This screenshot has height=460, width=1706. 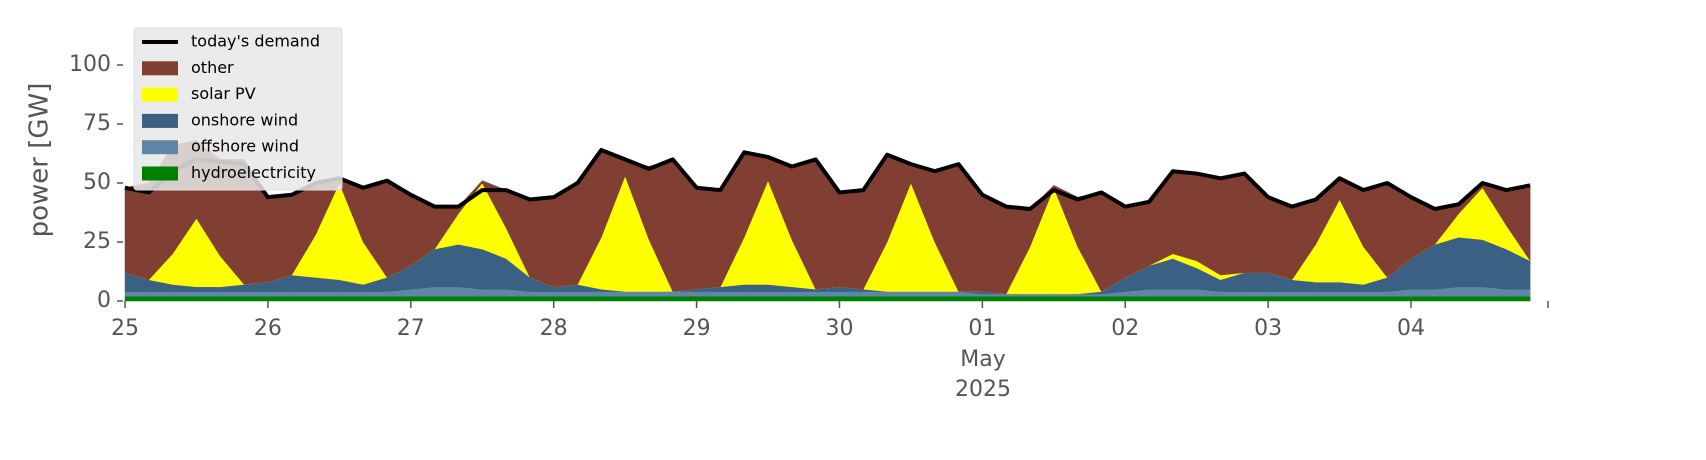 What do you see at coordinates (212, 67) in the screenshot?
I see `legend-label: other` at bounding box center [212, 67].